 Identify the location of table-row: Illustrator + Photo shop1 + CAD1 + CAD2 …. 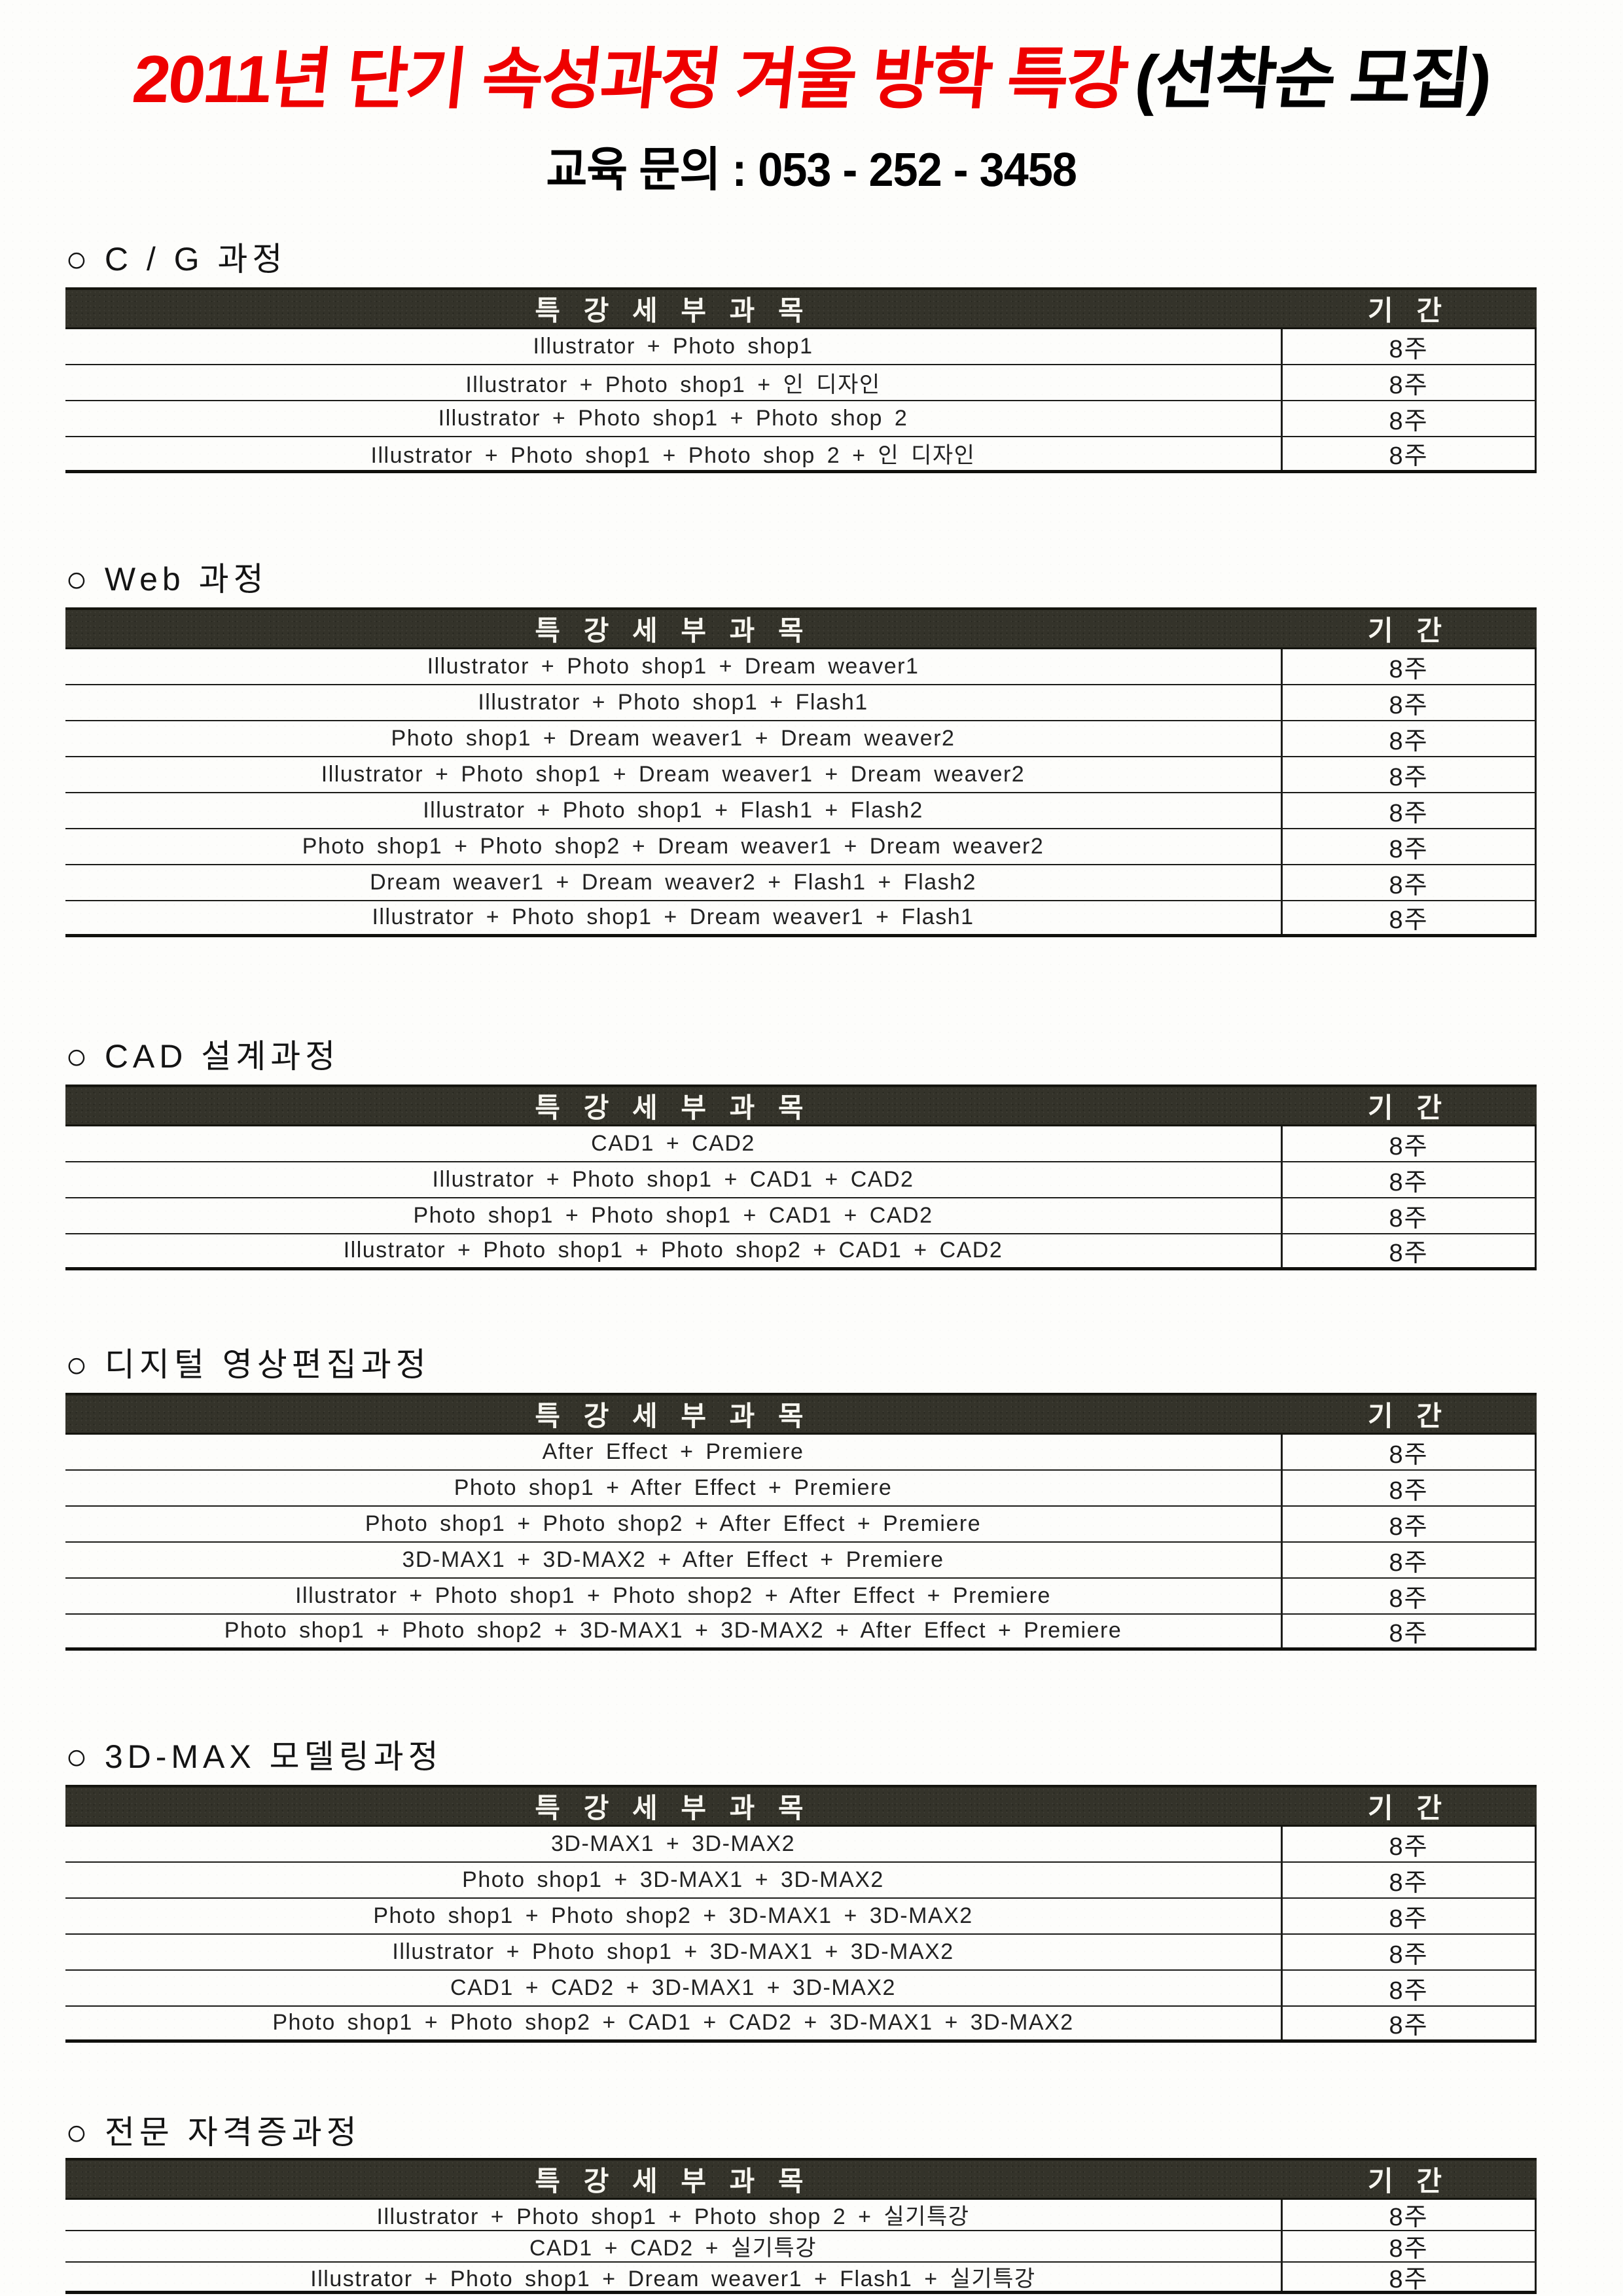
(801, 1180).